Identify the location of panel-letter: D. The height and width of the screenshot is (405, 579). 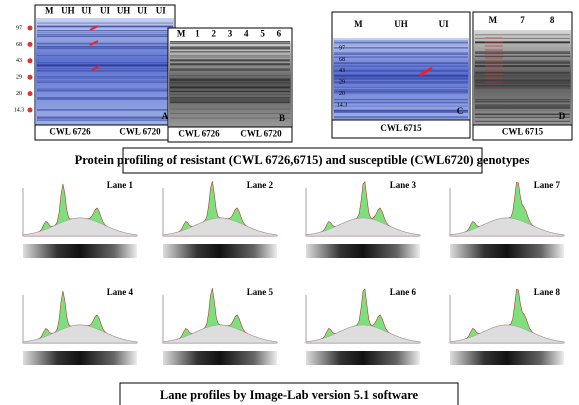
(562, 116).